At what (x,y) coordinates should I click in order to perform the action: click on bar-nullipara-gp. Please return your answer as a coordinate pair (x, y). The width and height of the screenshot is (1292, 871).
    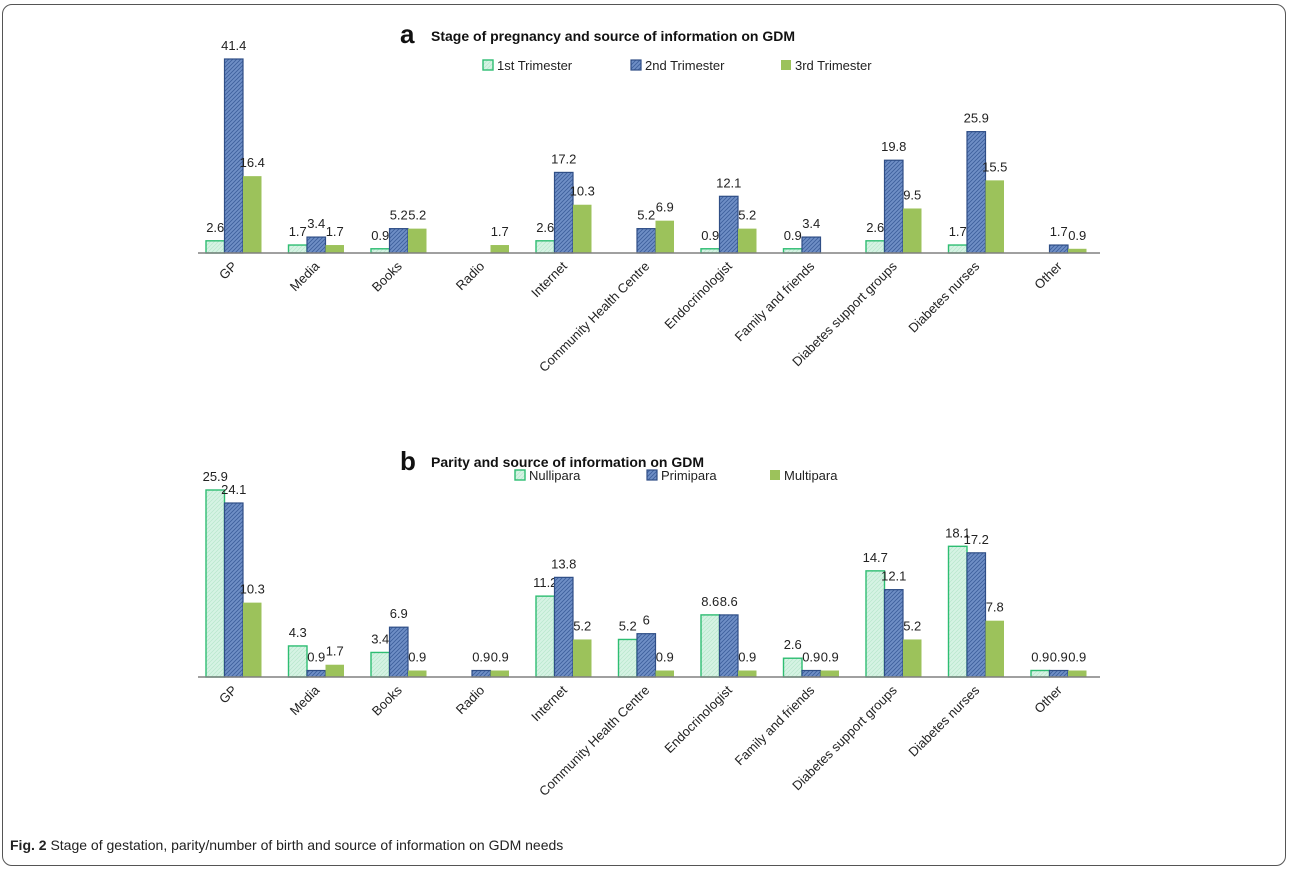
    Looking at the image, I should click on (215, 583).